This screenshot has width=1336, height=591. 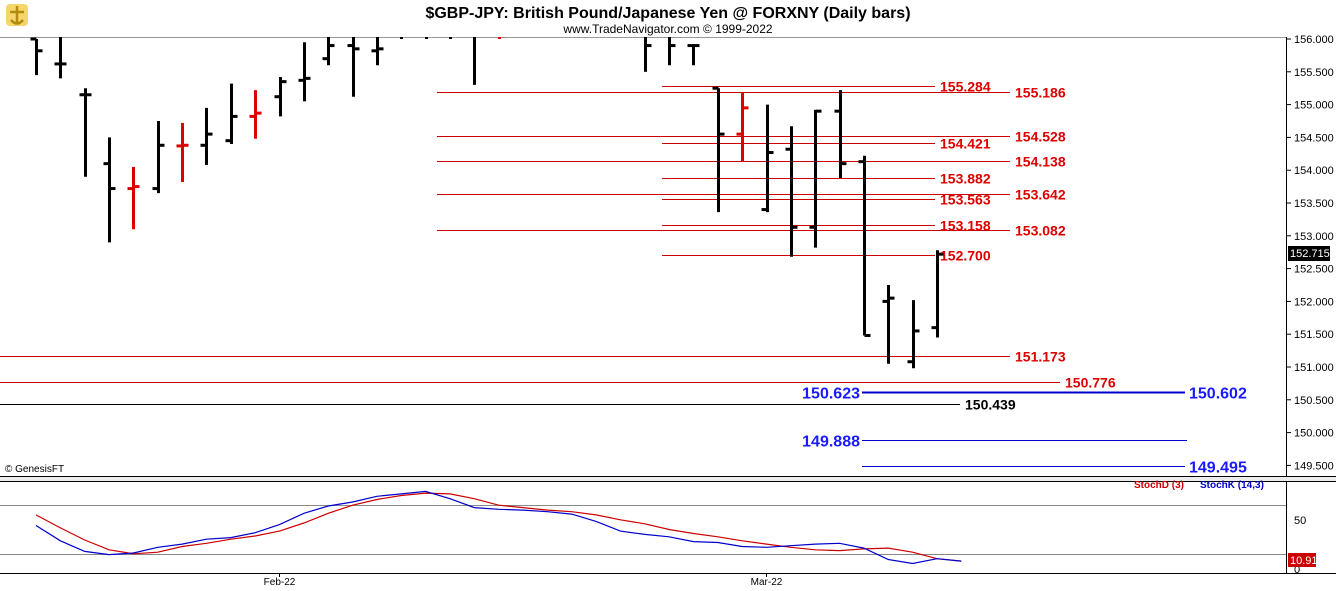 I want to click on stoch-last-value: 10.91, so click(x=1304, y=561).